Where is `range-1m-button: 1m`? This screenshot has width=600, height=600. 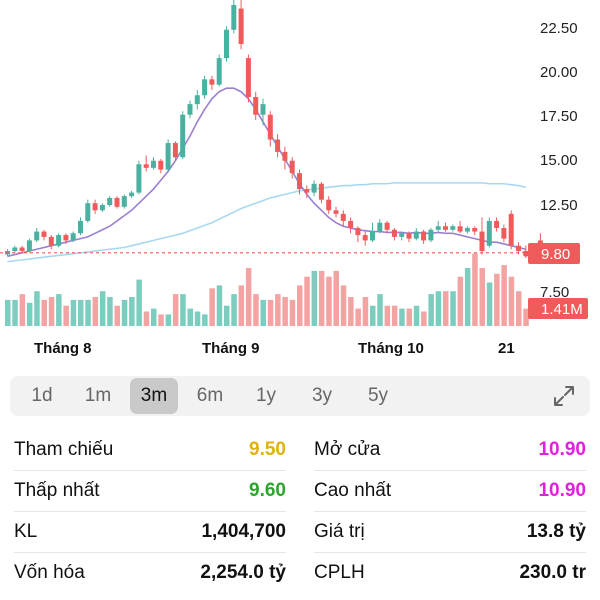 range-1m-button: 1m is located at coordinates (98, 395).